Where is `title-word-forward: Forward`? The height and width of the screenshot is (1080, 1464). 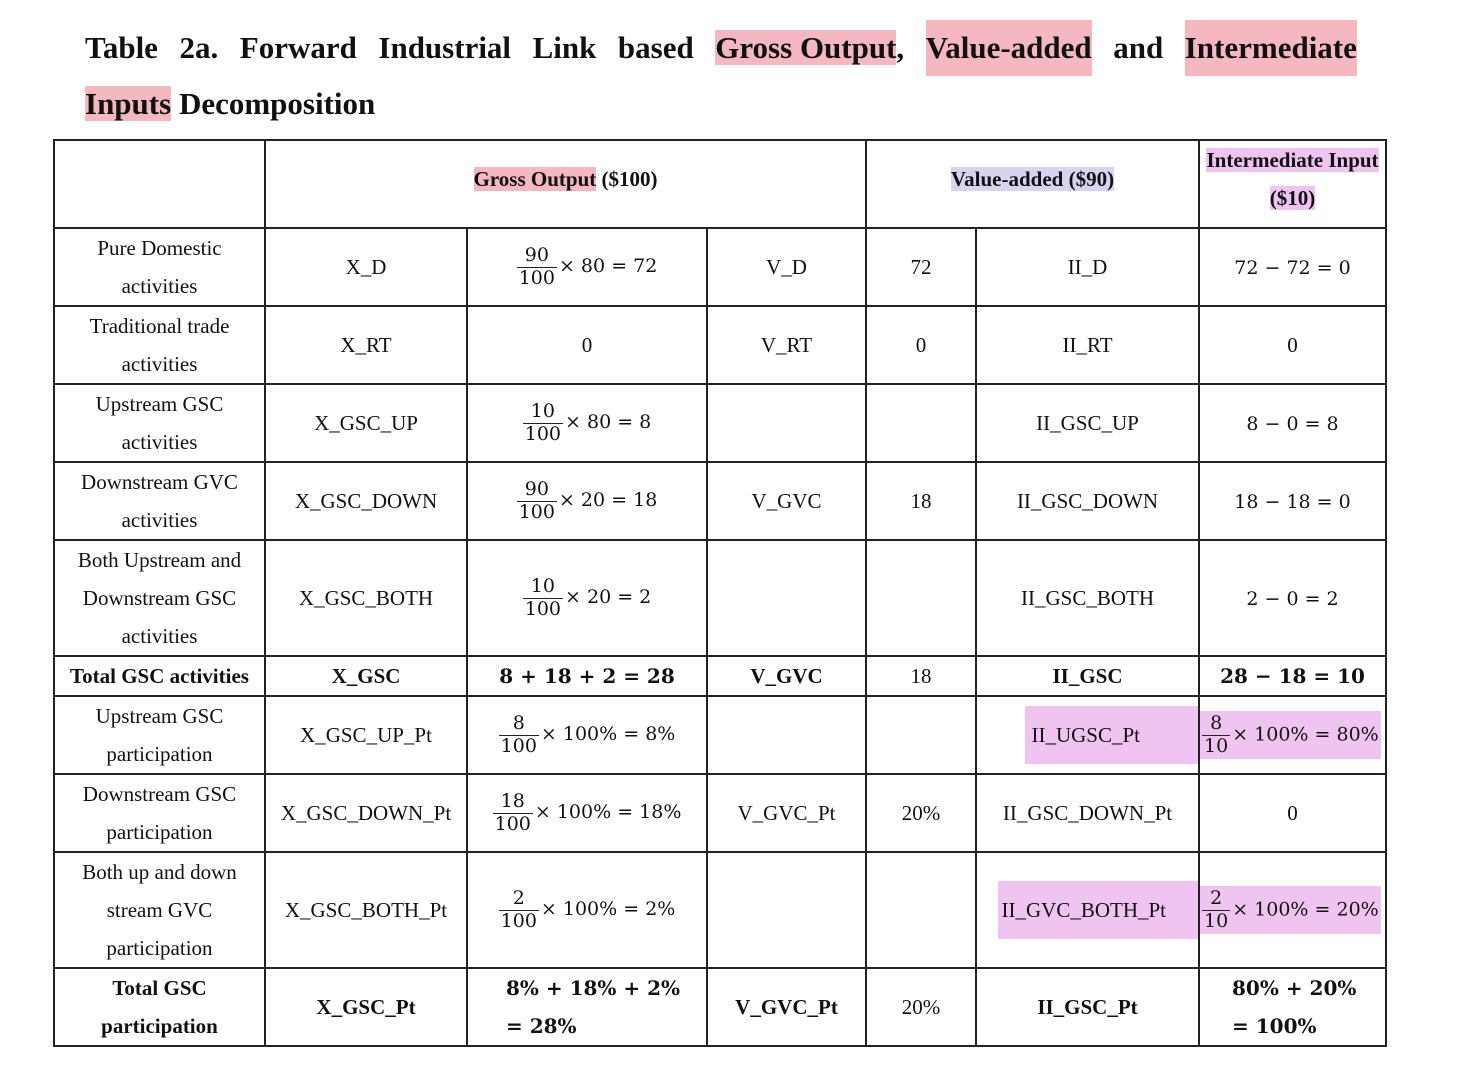
title-word-forward: Forward is located at coordinates (298, 47).